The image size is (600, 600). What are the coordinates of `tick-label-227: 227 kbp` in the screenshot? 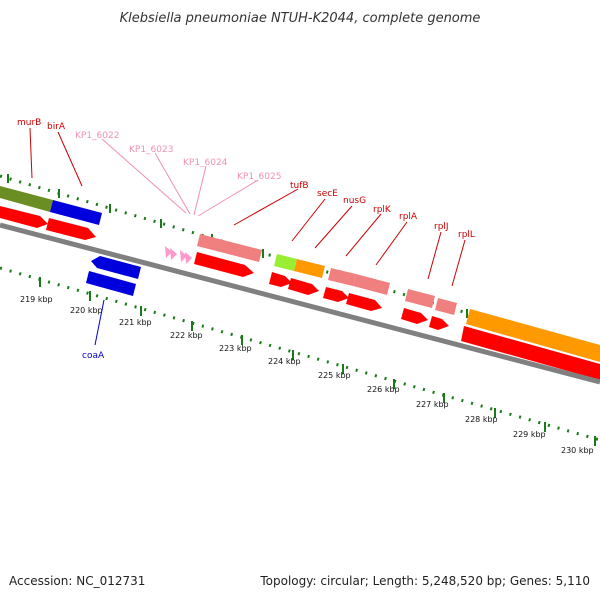 It's located at (432, 404).